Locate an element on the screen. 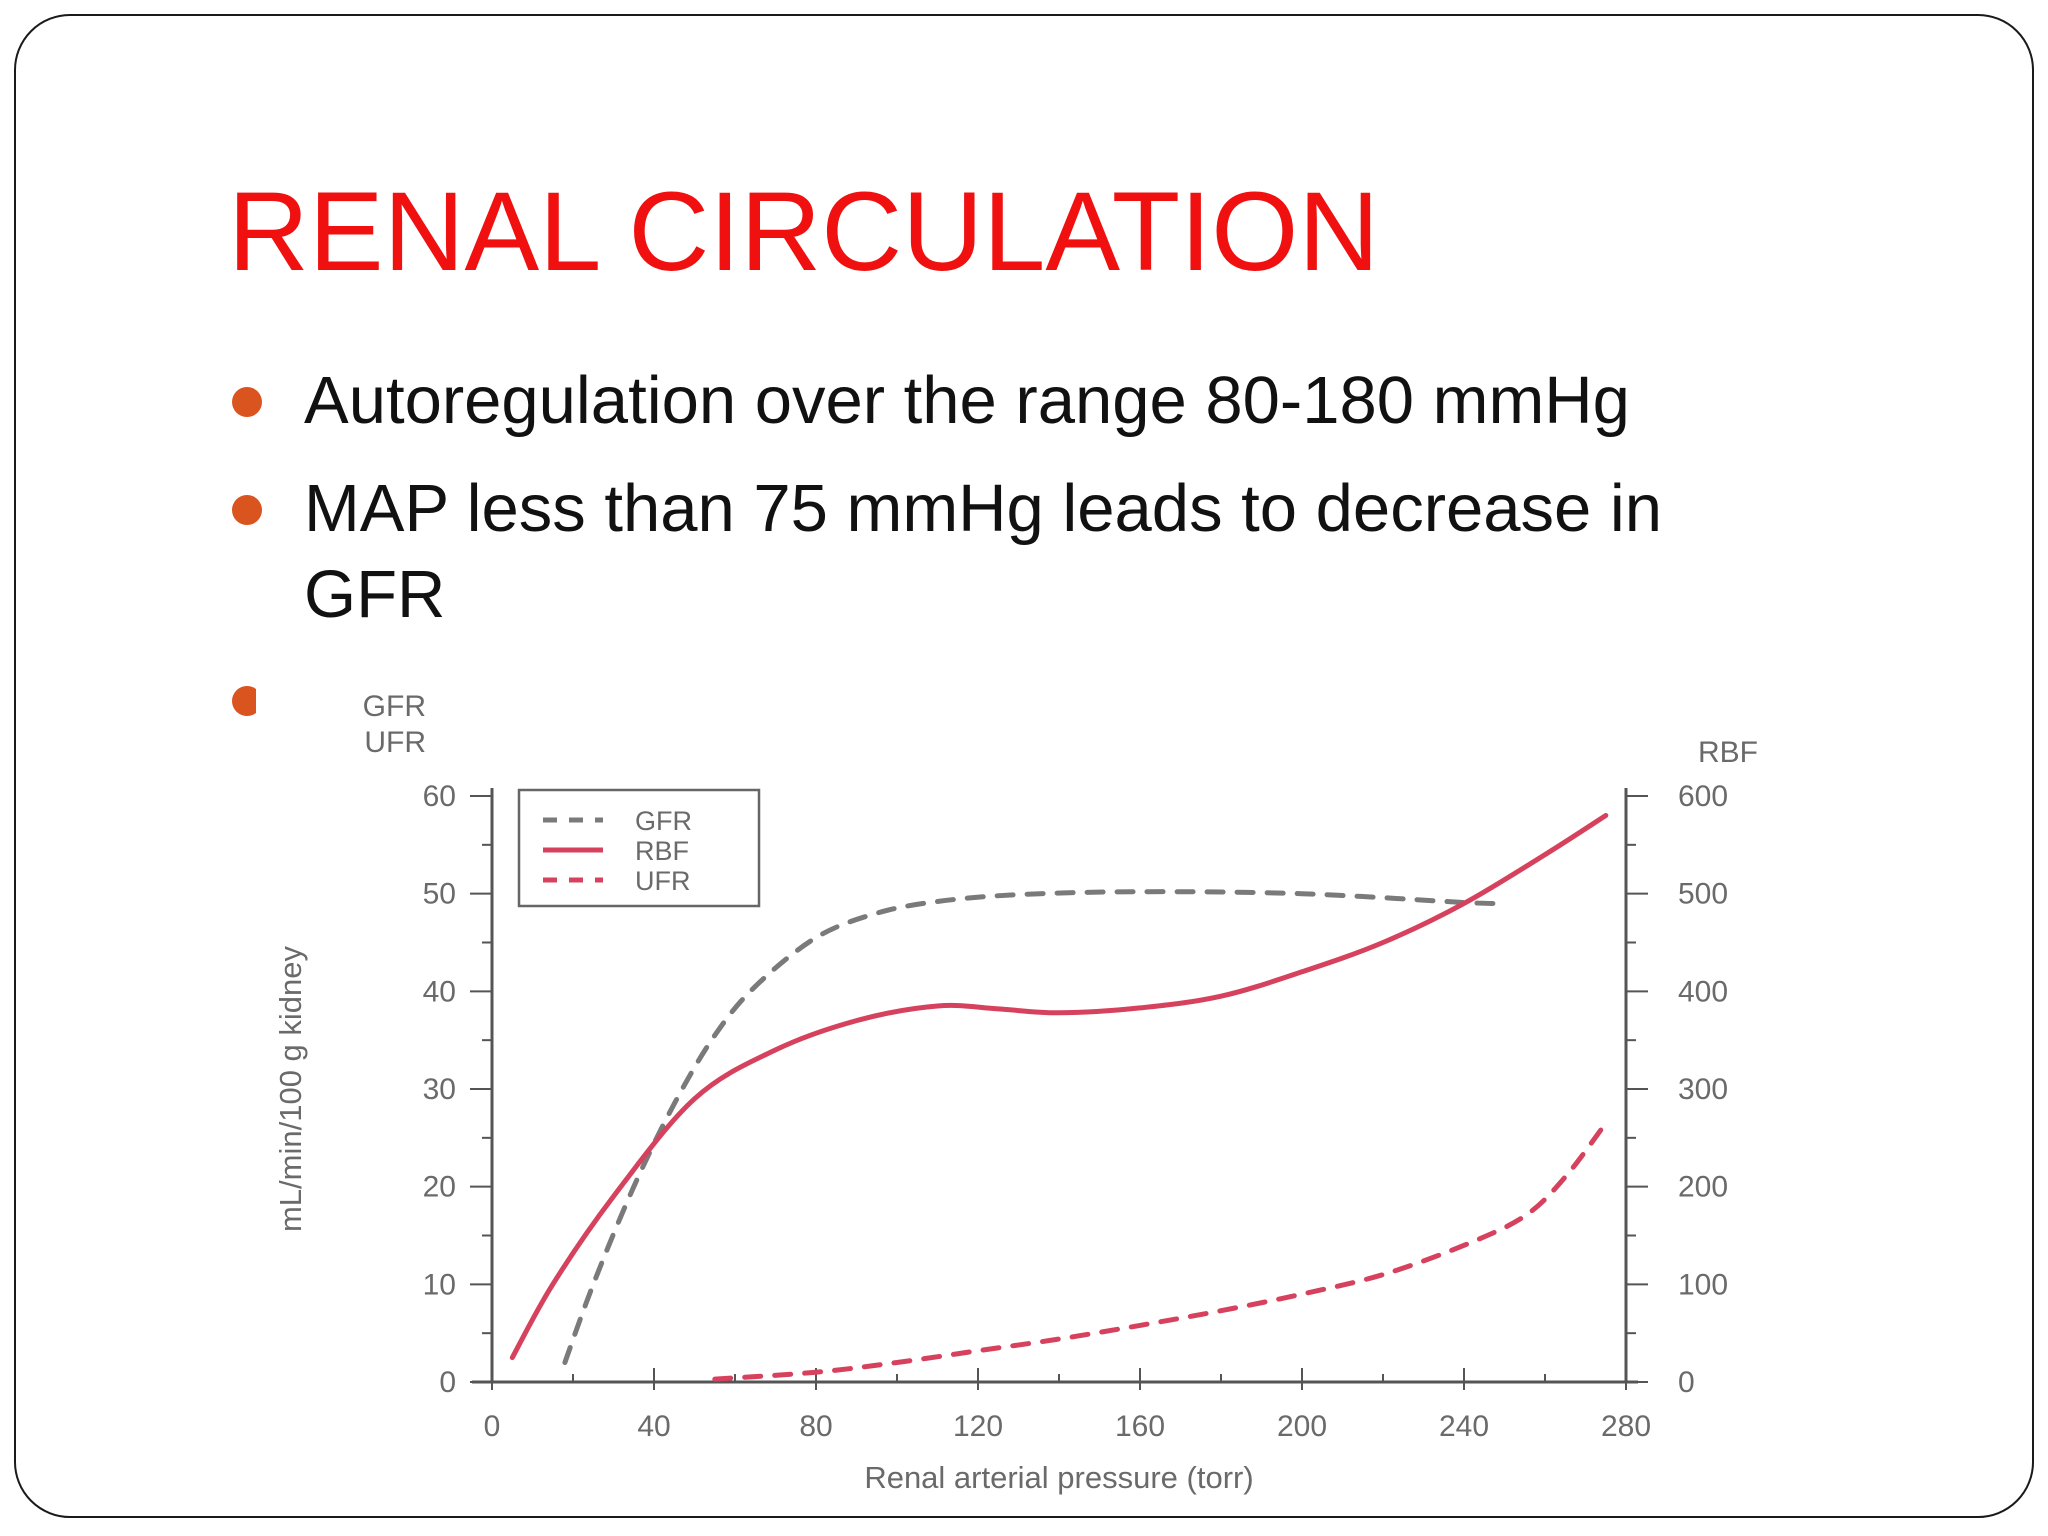 This screenshot has width=2048, height=1536. x-axis-title: Renal arterial pressure (torr) is located at coordinates (1058, 1477).